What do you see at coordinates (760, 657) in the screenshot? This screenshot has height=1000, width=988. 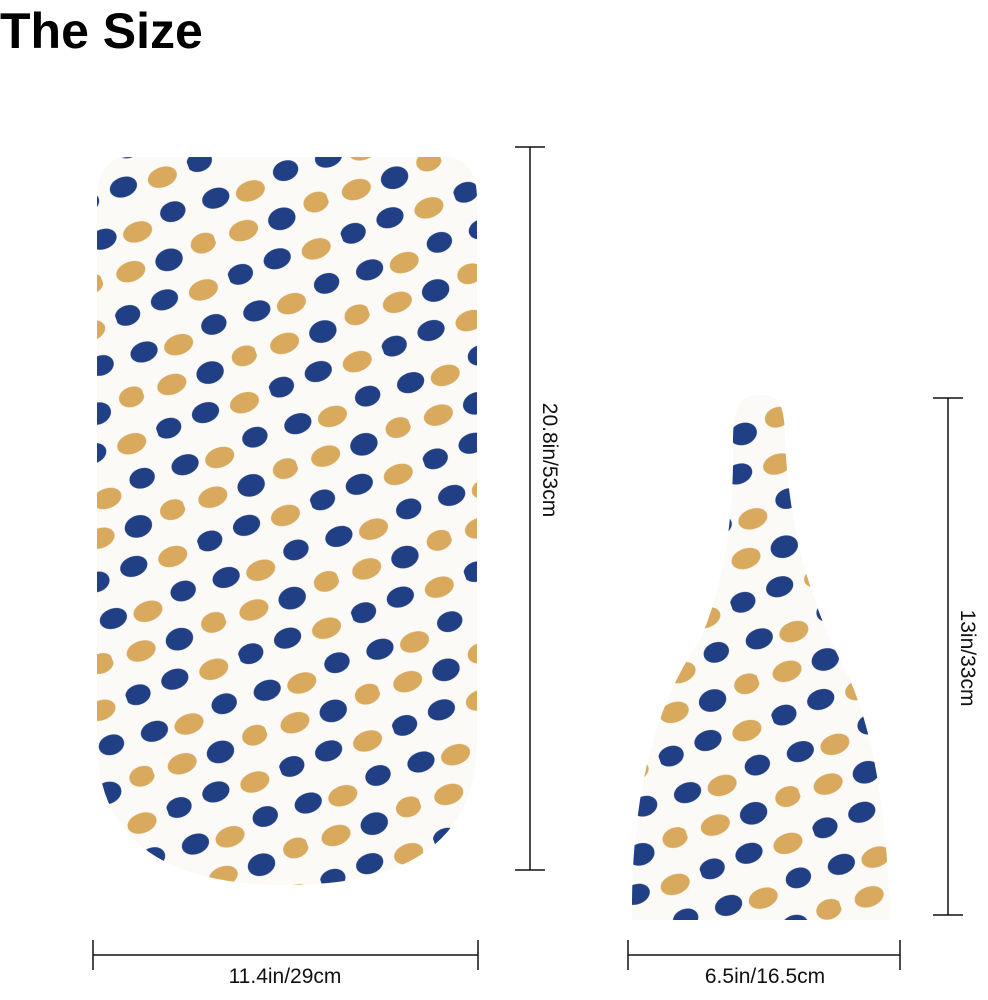 I see `hat-image` at bounding box center [760, 657].